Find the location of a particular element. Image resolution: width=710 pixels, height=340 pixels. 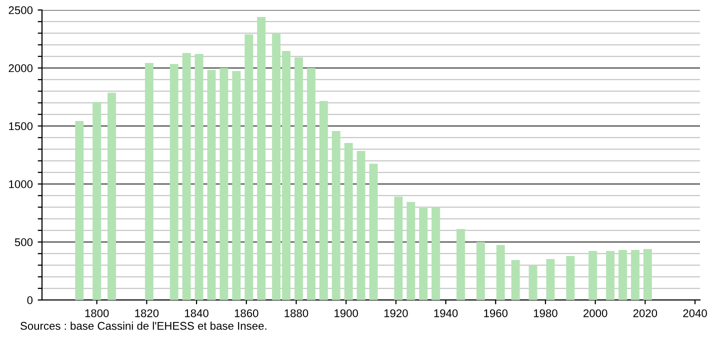

x-tick-label: 1940 is located at coordinates (446, 313).